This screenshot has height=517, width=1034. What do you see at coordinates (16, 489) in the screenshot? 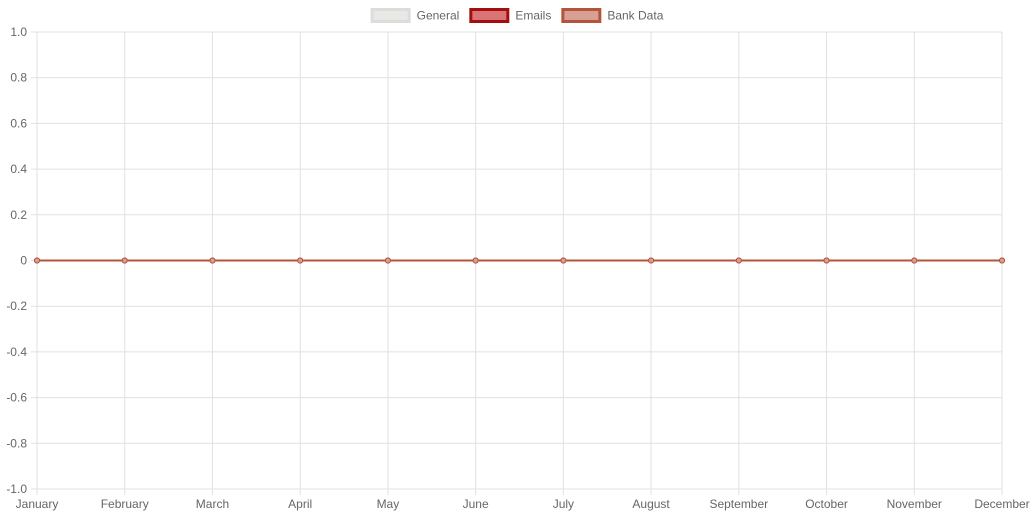
I see `y-tick-label: -1.0` at bounding box center [16, 489].